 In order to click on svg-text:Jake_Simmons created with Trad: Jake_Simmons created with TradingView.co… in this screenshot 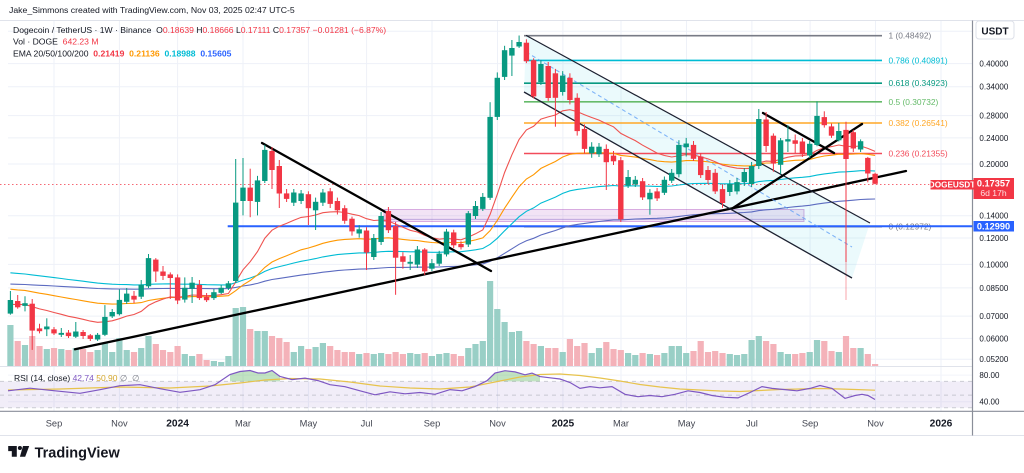, I will do `click(152, 10)`.